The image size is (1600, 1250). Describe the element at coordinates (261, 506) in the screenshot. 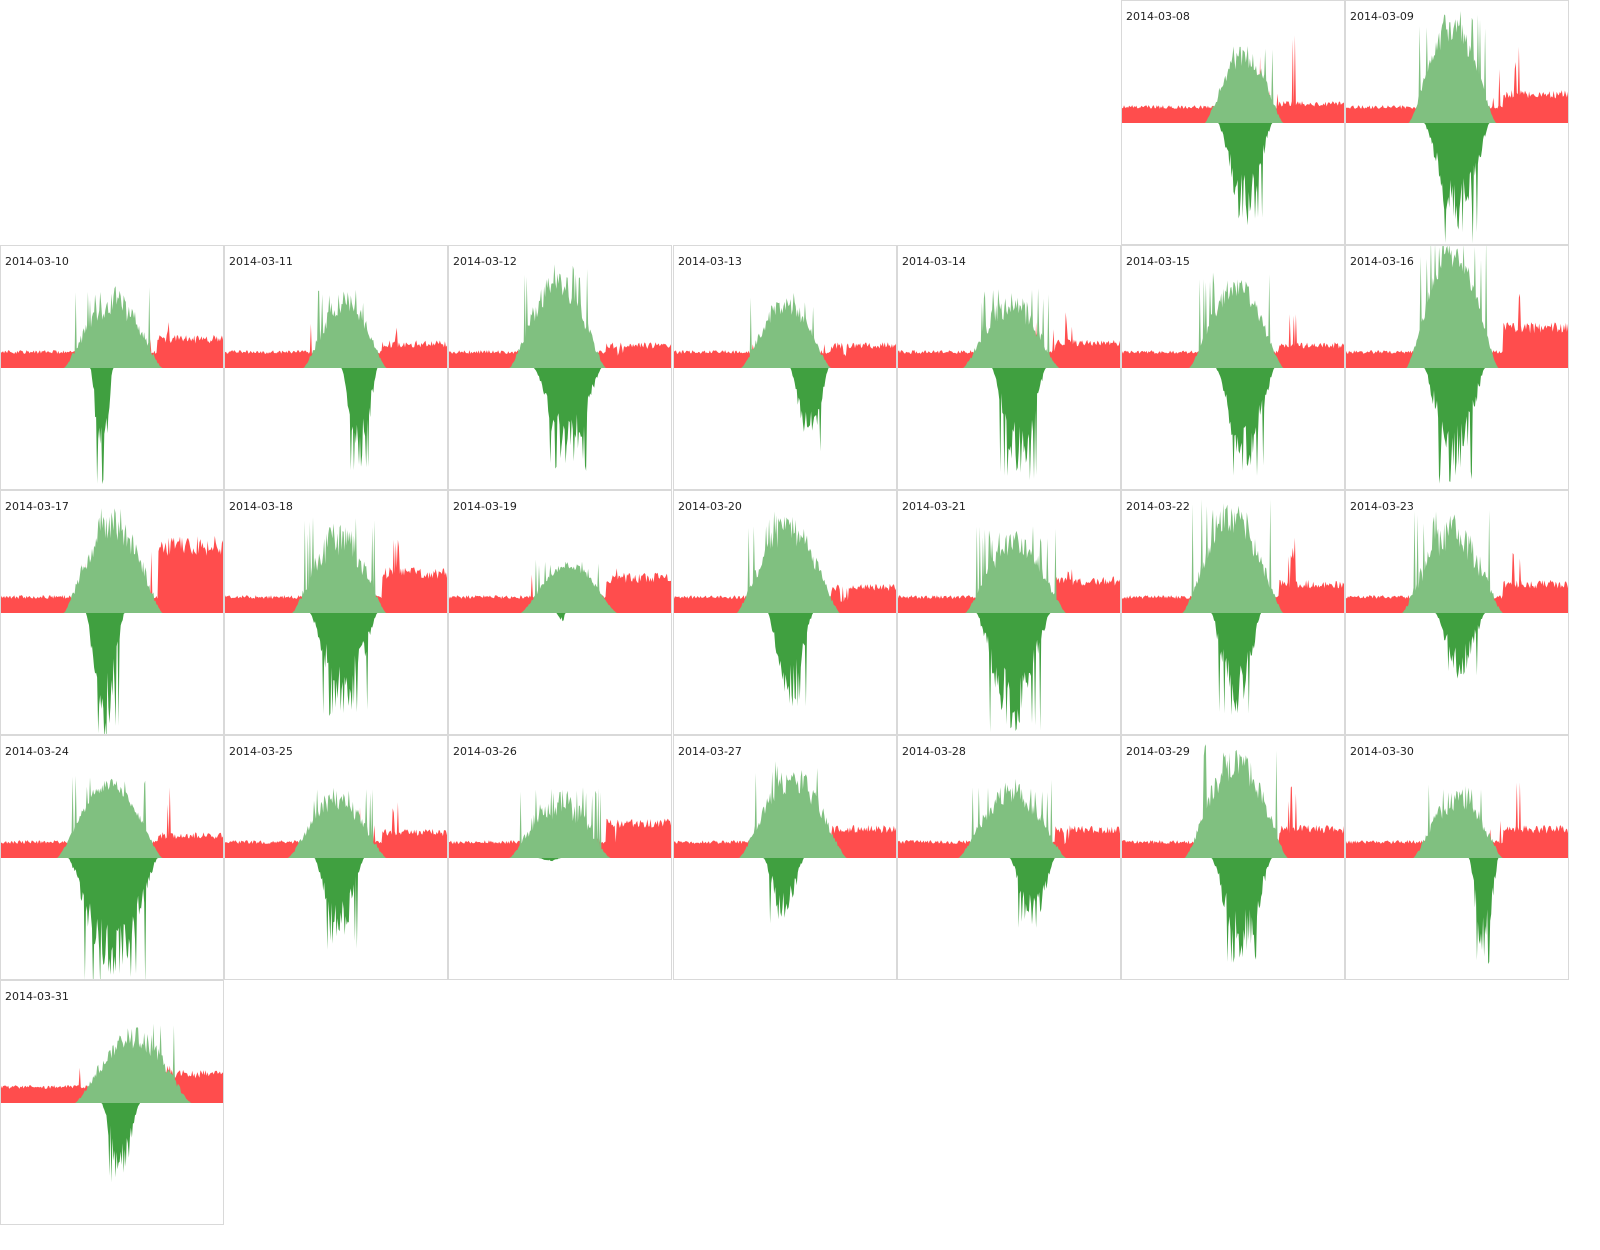

I see `day-label: 2014-03-18` at that location.